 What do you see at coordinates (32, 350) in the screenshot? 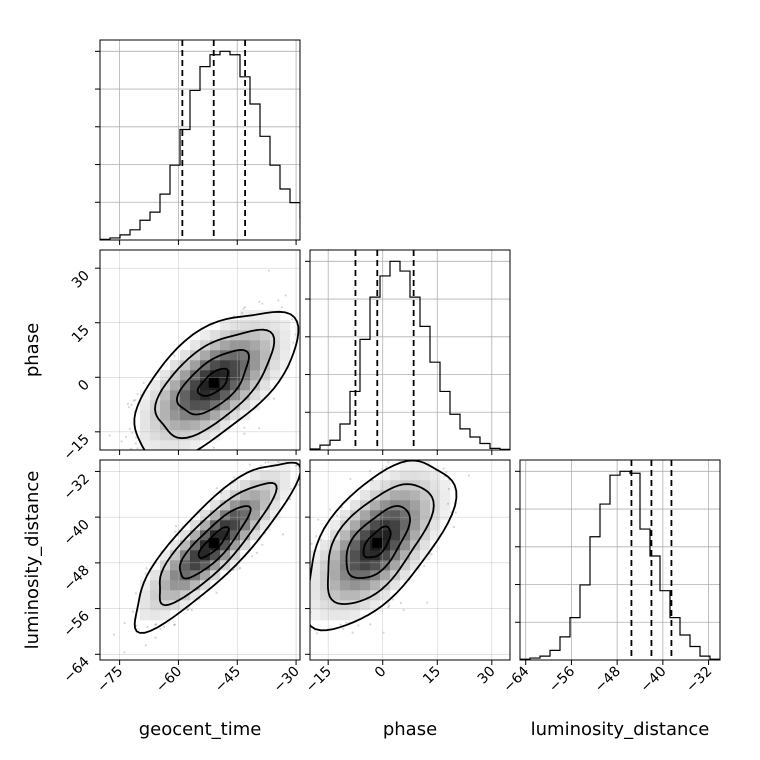
I see `y-axis-label-phase: phase` at bounding box center [32, 350].